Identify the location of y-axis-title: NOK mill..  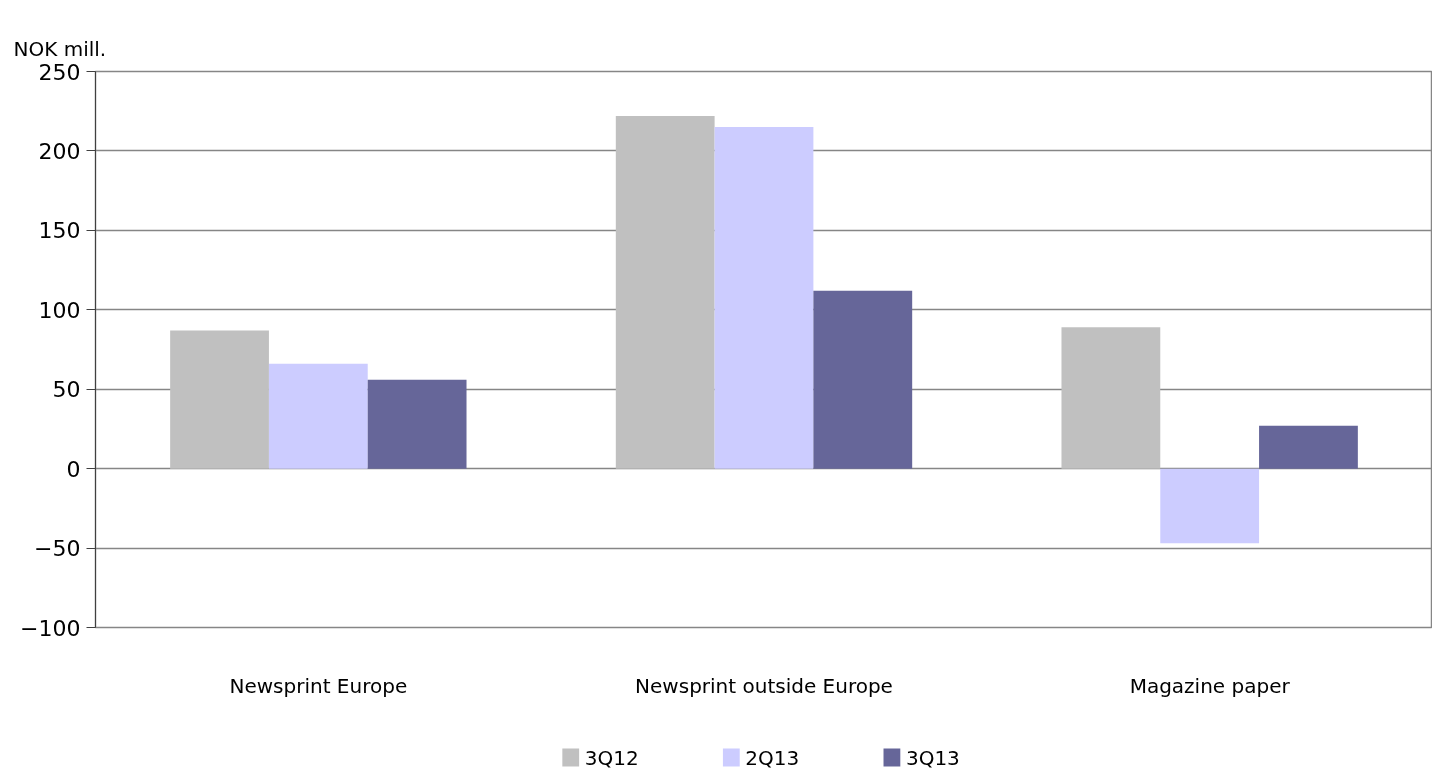
(60, 48).